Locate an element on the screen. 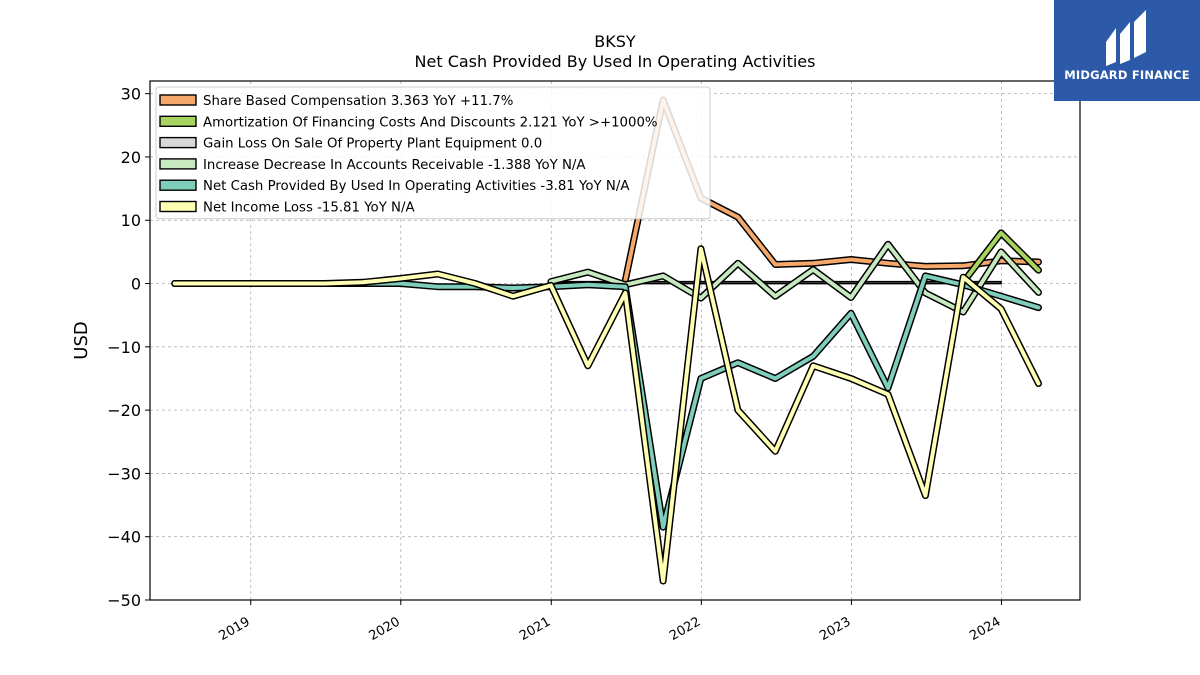  x-tick-label: 2020 is located at coordinates (385, 629).